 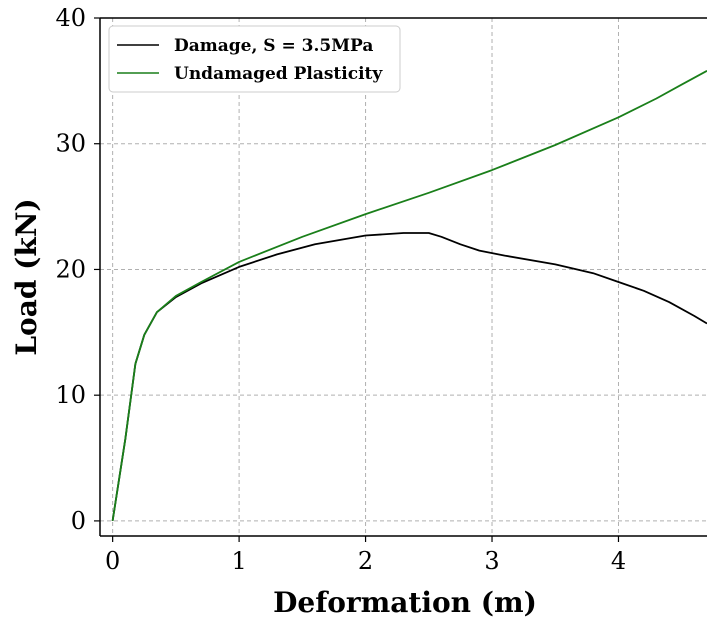 I want to click on x-tick-label: 2, so click(x=365, y=561).